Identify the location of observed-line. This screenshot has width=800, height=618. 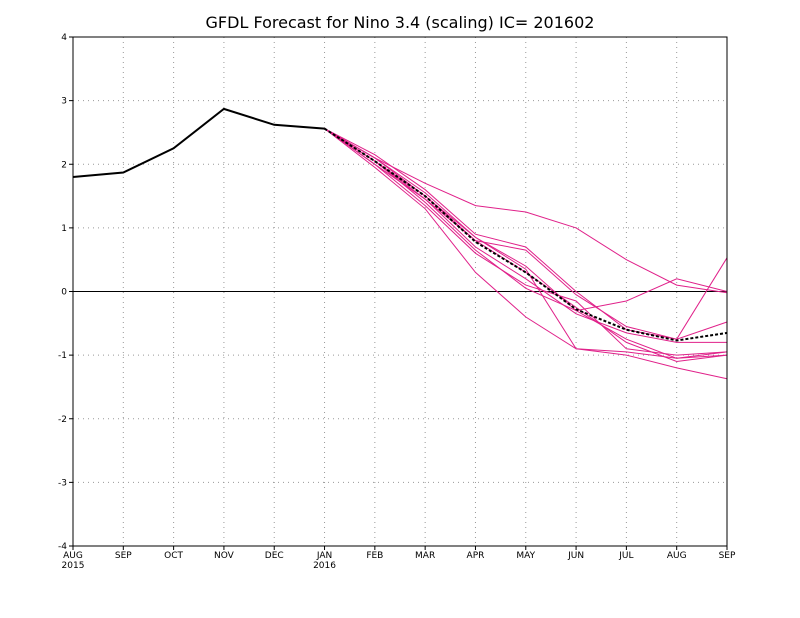
(198, 142).